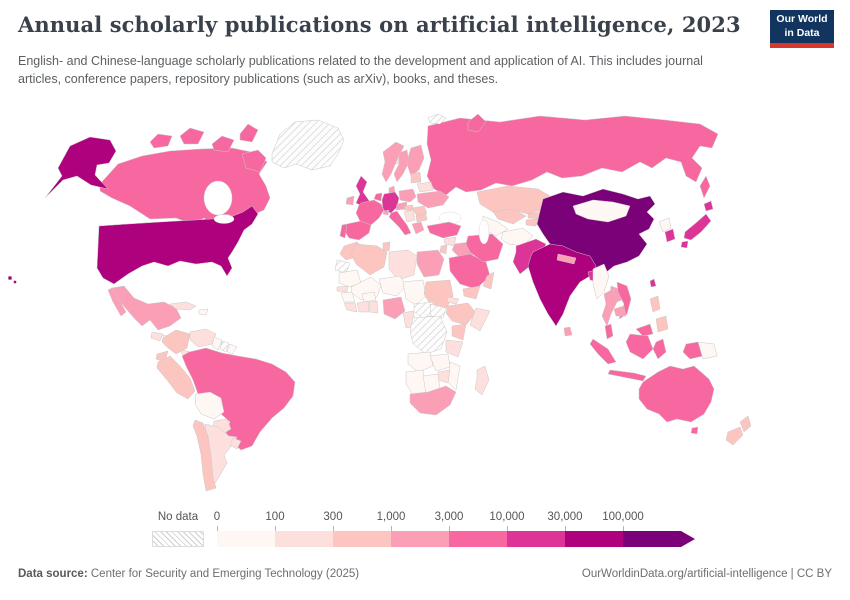 This screenshot has height=600, width=850. What do you see at coordinates (209, 405) in the screenshot?
I see `country-bolivia` at bounding box center [209, 405].